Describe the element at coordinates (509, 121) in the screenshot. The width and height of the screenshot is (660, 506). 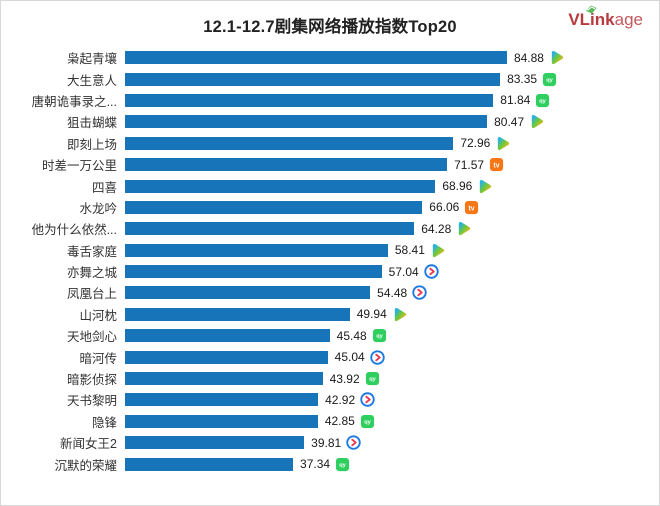
I see `row-value: 80.47` at that location.